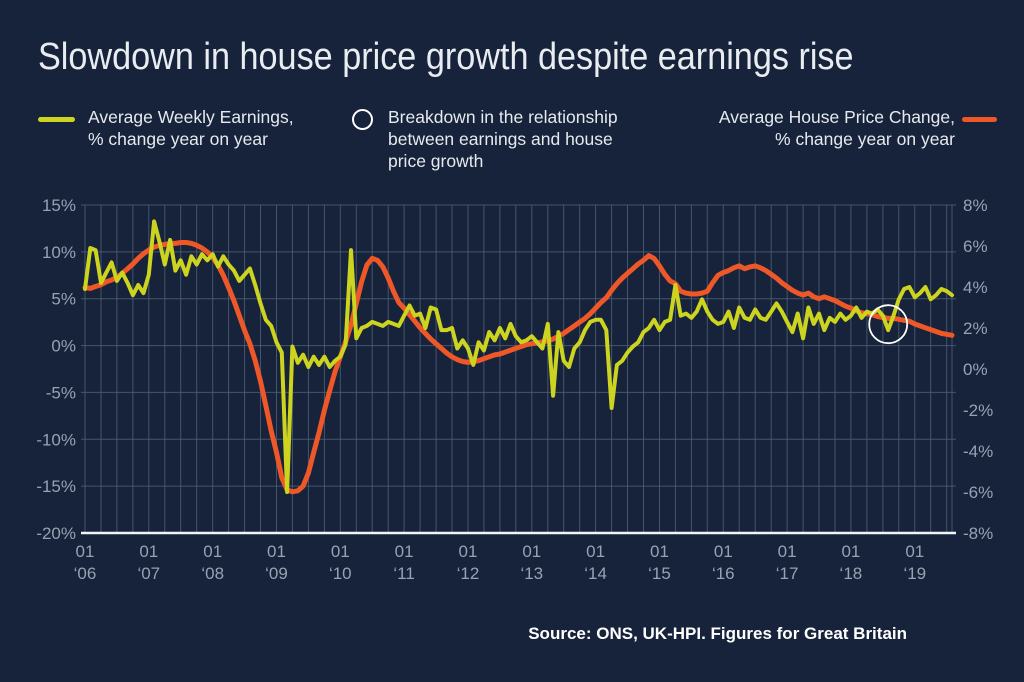 Image resolution: width=1024 pixels, height=682 pixels. What do you see at coordinates (276, 573) in the screenshot?
I see `svg-text: ‘09` at bounding box center [276, 573].